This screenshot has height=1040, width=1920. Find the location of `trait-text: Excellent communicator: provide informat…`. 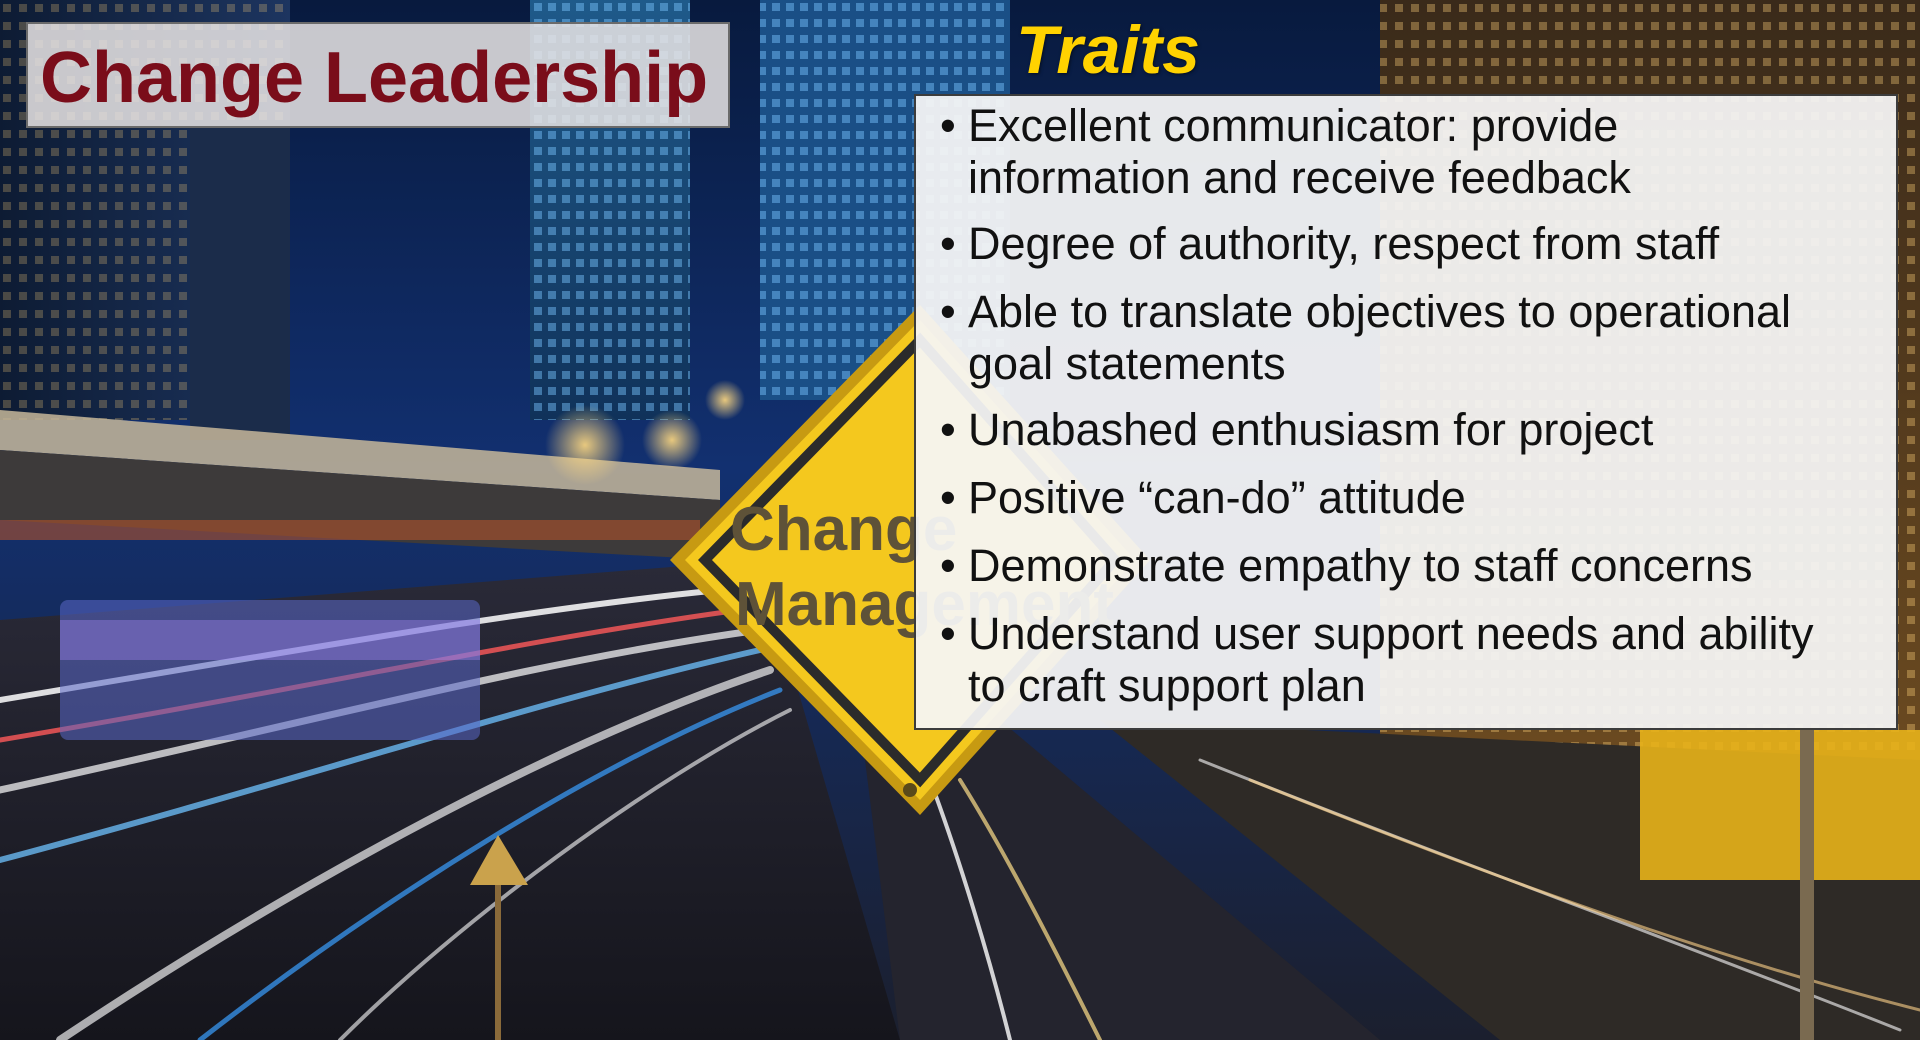

trait-text: Excellent communicator: provide informat… is located at coordinates (1299, 151).